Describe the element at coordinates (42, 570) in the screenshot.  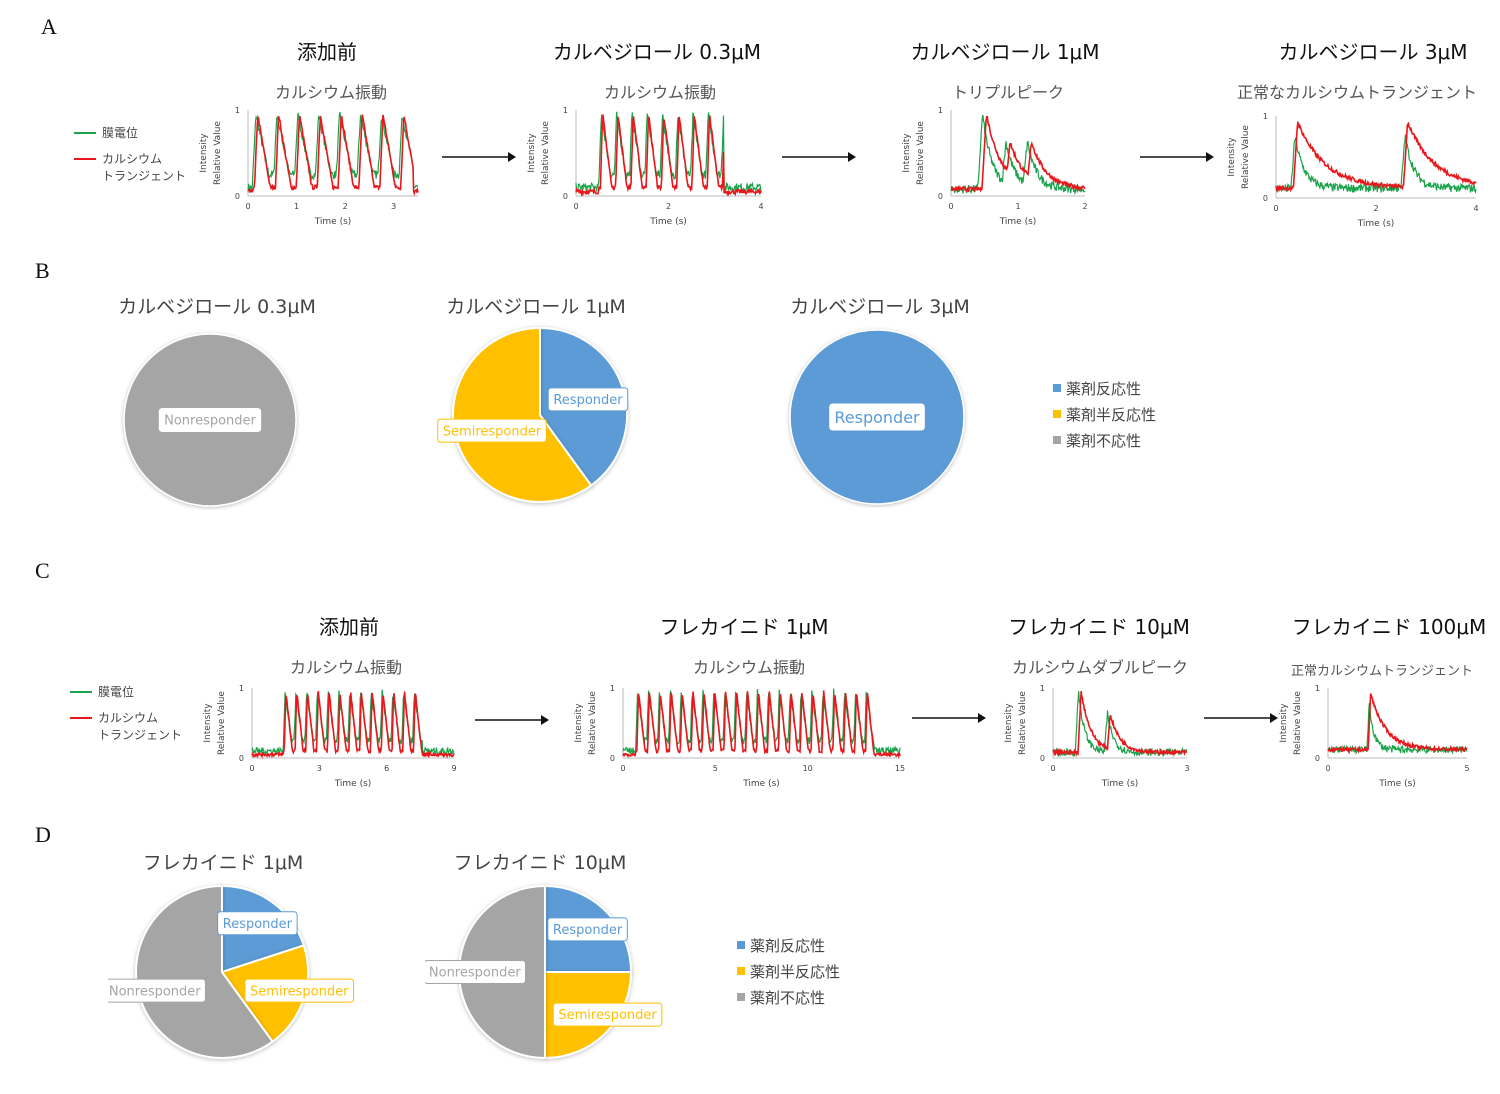
I see `panel-label-c: C` at that location.